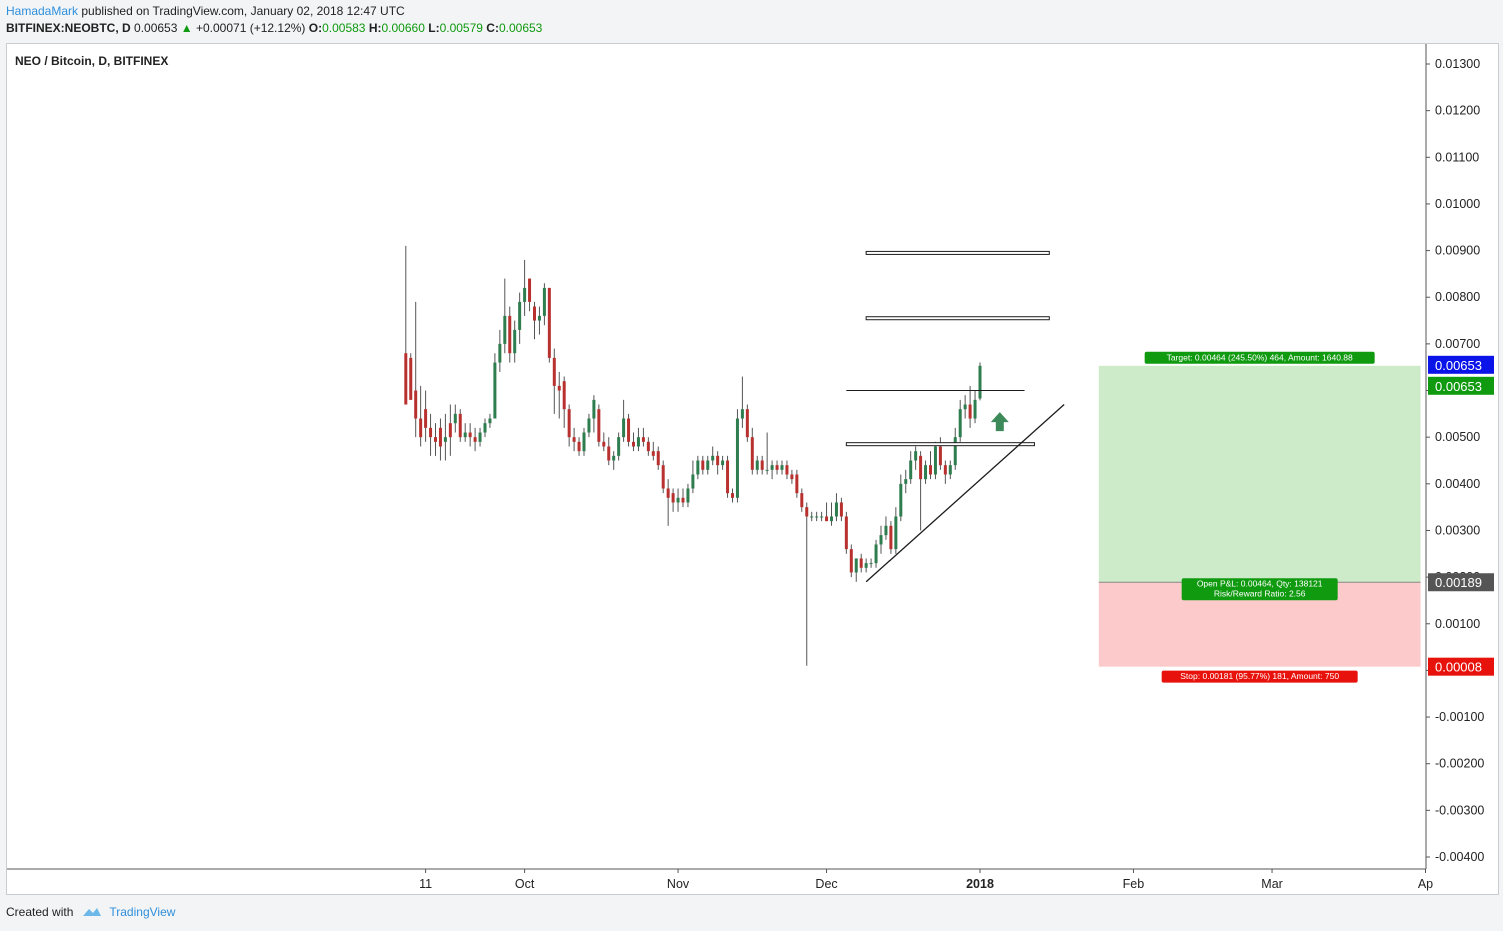 This screenshot has height=931, width=1503. What do you see at coordinates (1134, 884) in the screenshot?
I see `x-tick-label: Feb` at bounding box center [1134, 884].